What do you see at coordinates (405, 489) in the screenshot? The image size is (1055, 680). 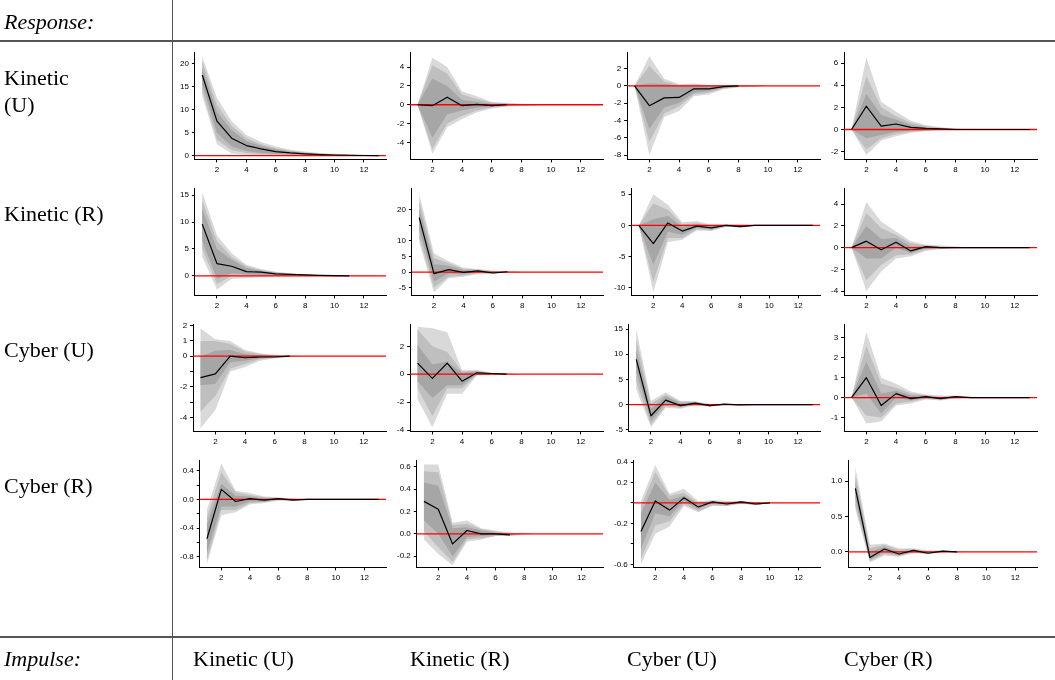 I see `y-tick-label: 0.4` at bounding box center [405, 489].